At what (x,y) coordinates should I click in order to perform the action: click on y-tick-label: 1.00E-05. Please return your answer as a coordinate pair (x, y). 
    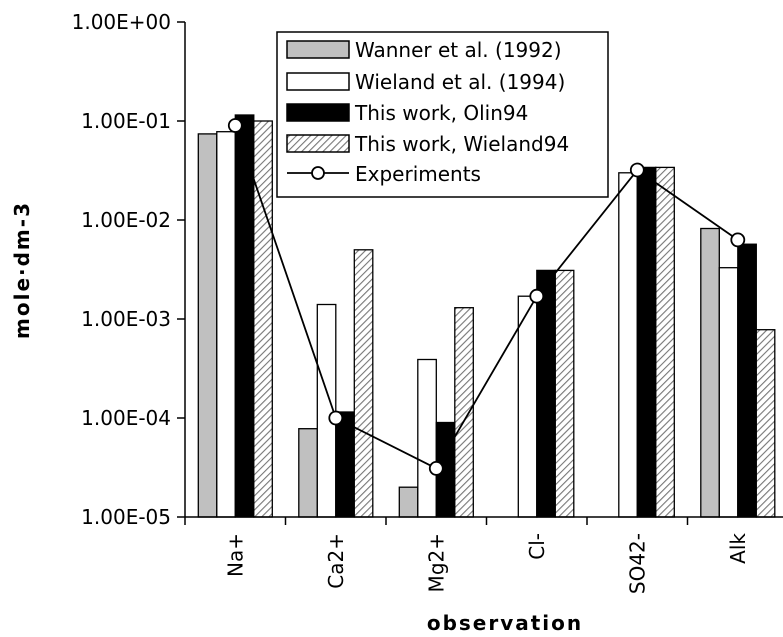
    Looking at the image, I should click on (126, 517).